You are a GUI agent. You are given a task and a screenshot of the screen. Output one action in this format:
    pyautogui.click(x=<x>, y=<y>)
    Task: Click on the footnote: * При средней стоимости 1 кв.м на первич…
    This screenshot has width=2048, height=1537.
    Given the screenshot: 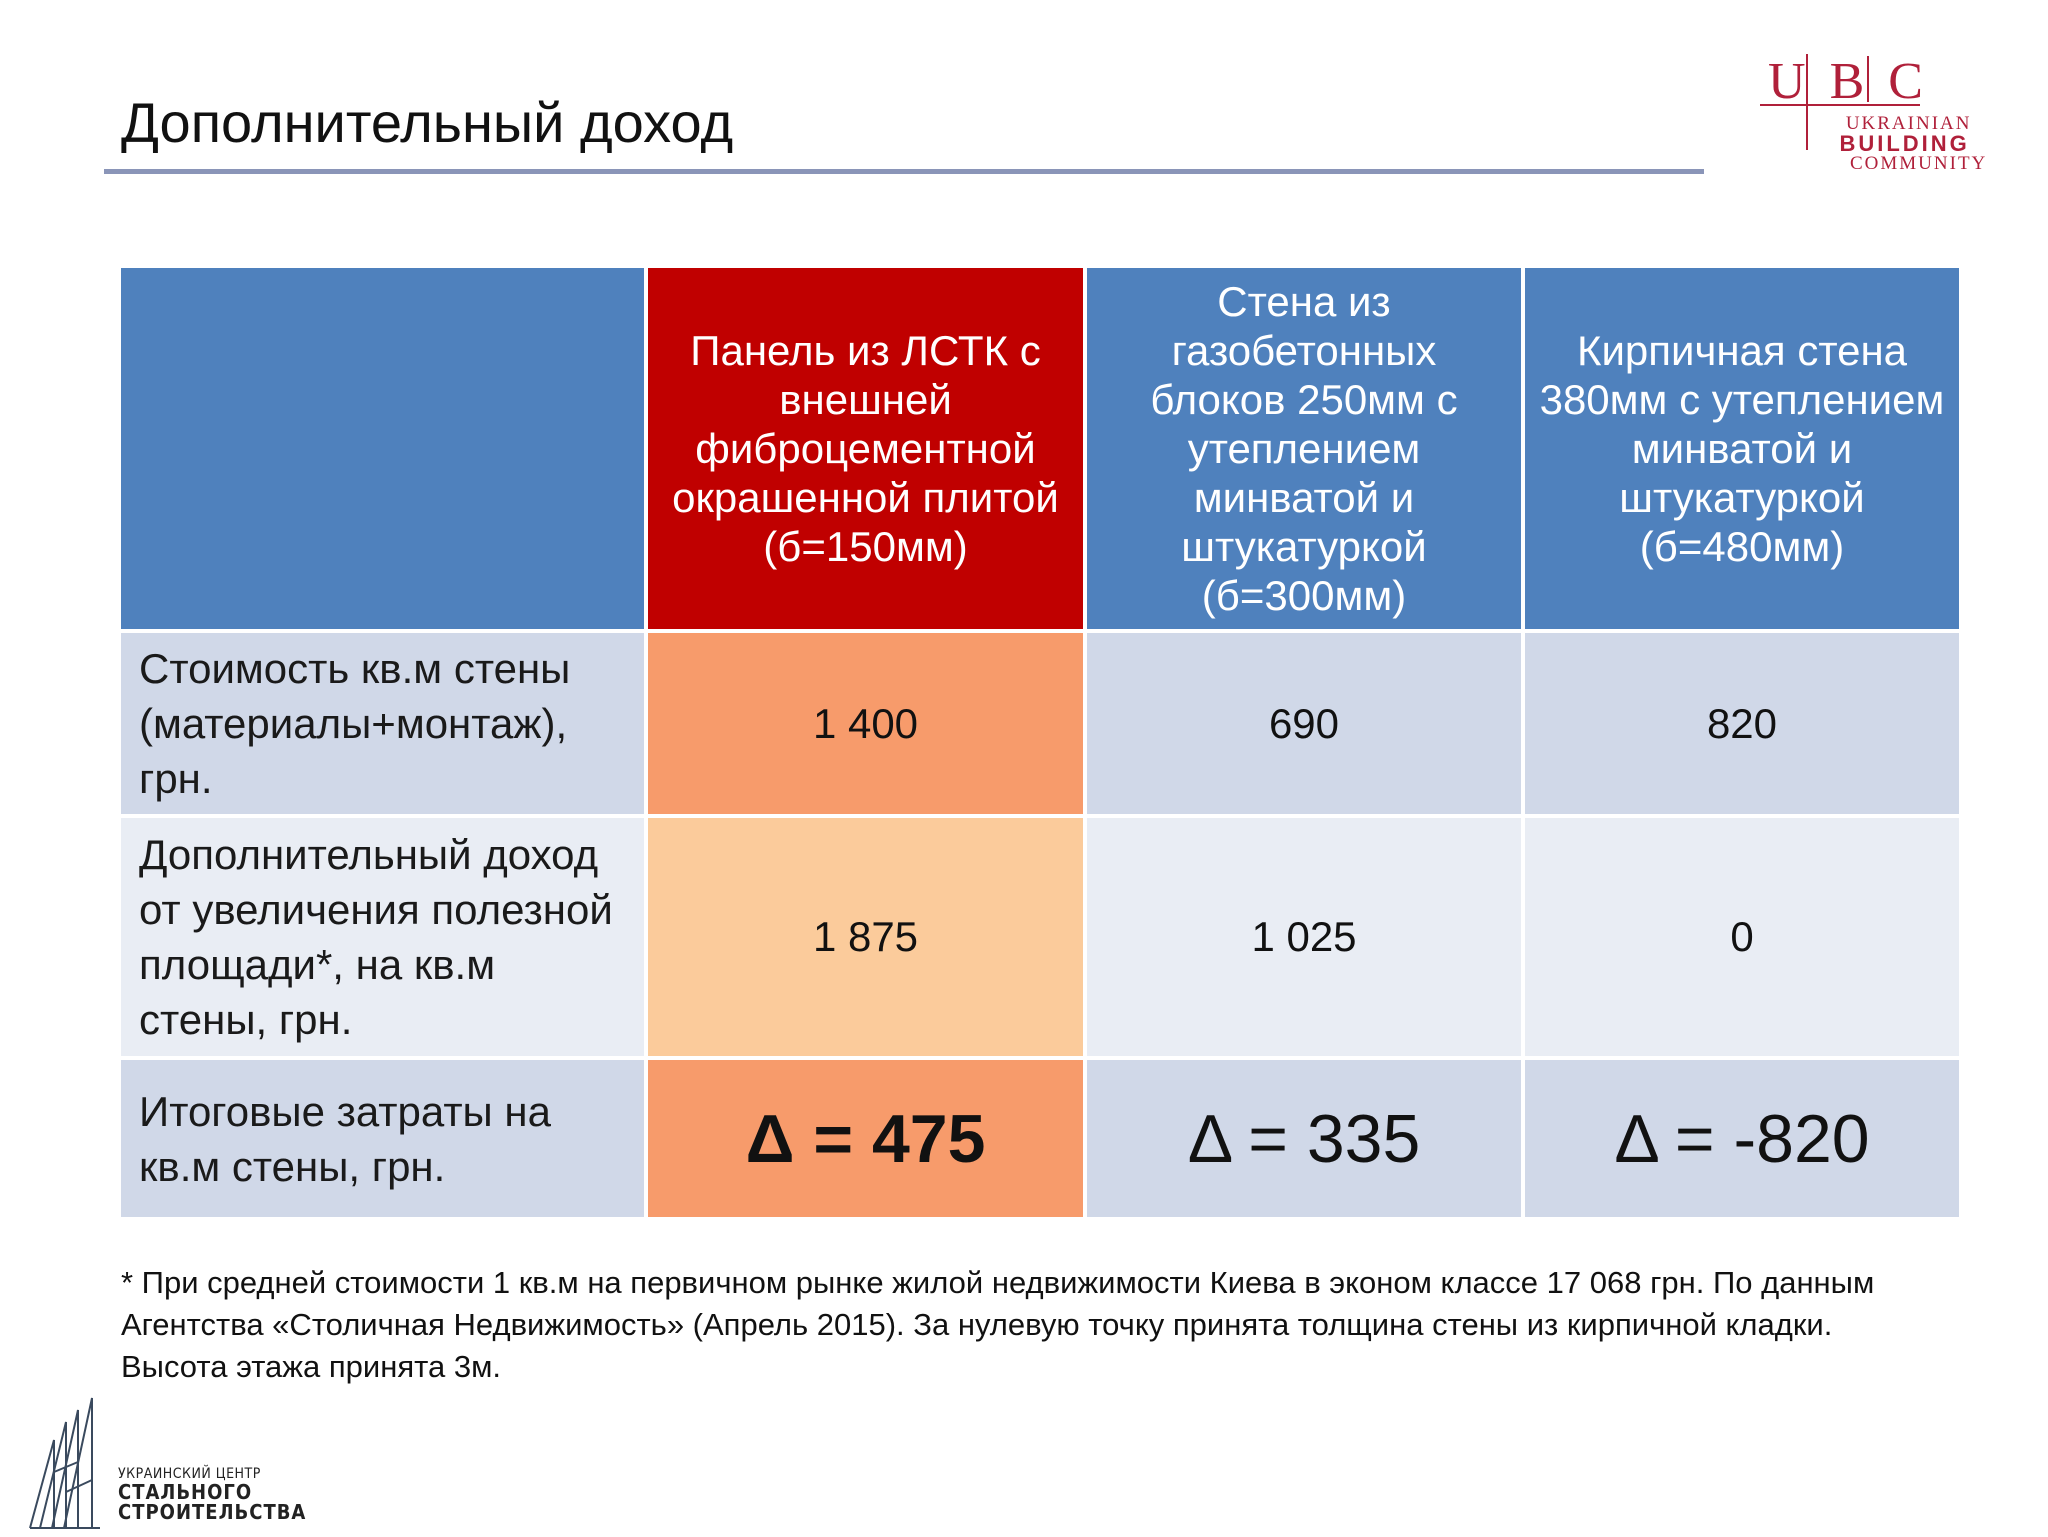 What is the action you would take?
    pyautogui.click(x=998, y=1324)
    